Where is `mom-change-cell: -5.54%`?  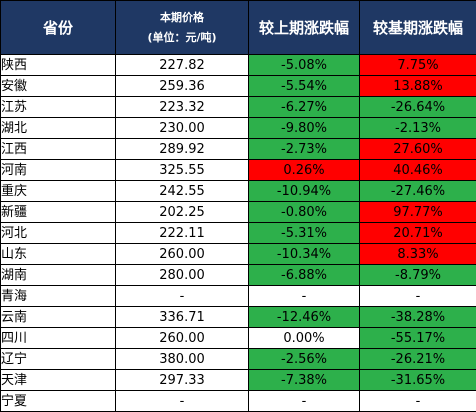
mom-change-cell: -5.54% is located at coordinates (304, 86).